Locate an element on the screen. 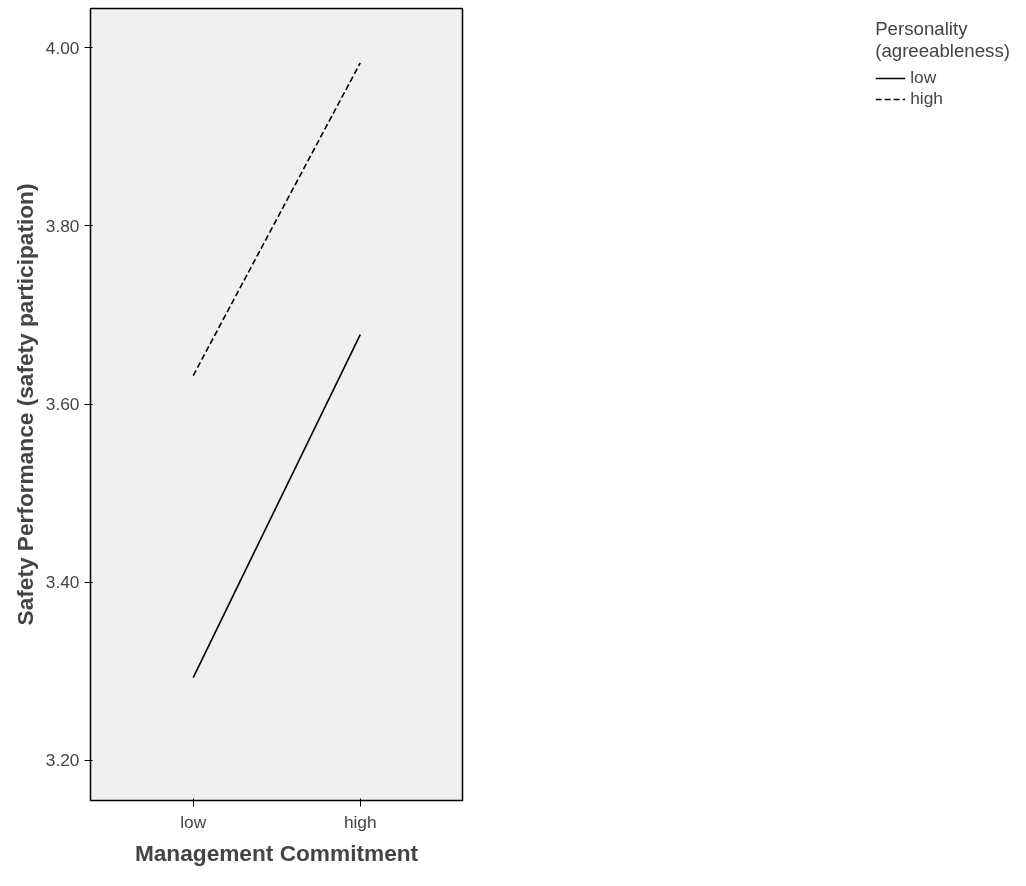 The image size is (1026, 886). y-tick-label: 3.60 is located at coordinates (62, 404).